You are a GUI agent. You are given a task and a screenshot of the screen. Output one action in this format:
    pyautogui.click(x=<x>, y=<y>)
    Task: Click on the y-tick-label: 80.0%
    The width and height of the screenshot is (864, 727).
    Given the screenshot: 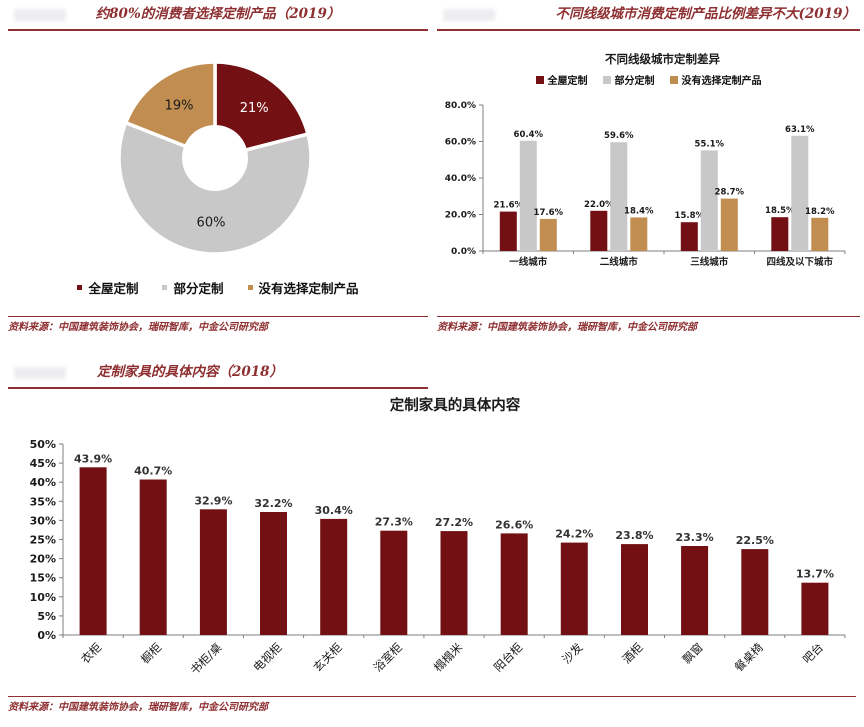 What is the action you would take?
    pyautogui.click(x=460, y=106)
    